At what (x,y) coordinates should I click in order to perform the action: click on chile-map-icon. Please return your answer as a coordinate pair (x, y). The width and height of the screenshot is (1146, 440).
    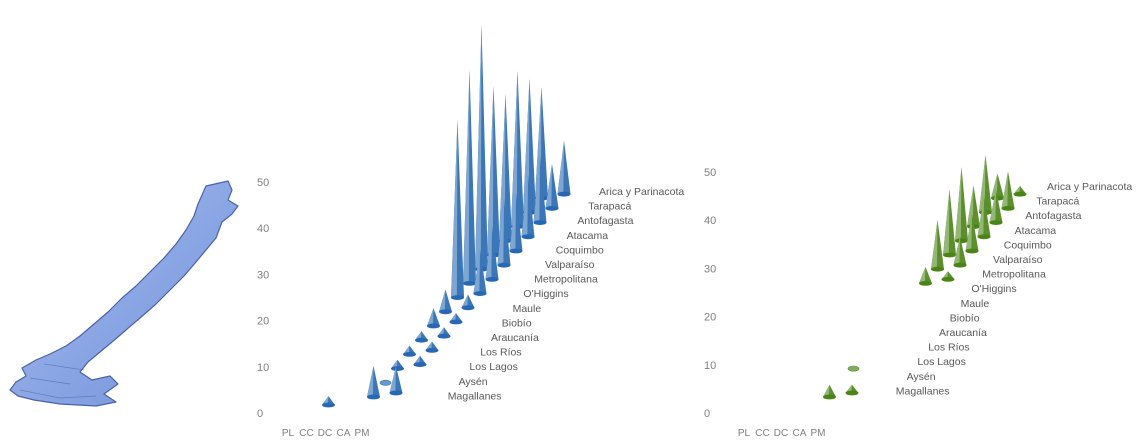
    Looking at the image, I should click on (124, 293).